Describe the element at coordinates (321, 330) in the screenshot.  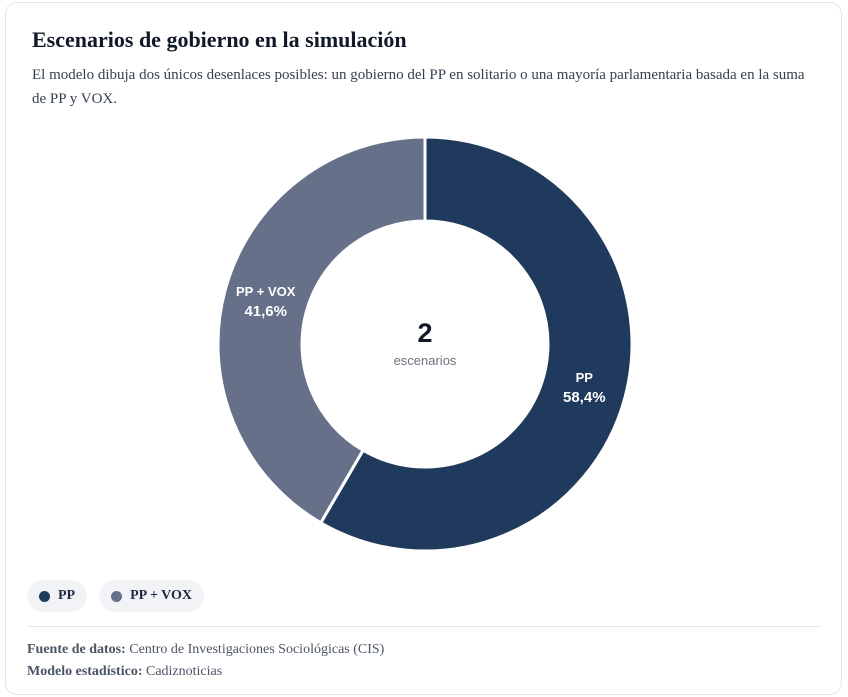
I see `slice-pp-vox` at that location.